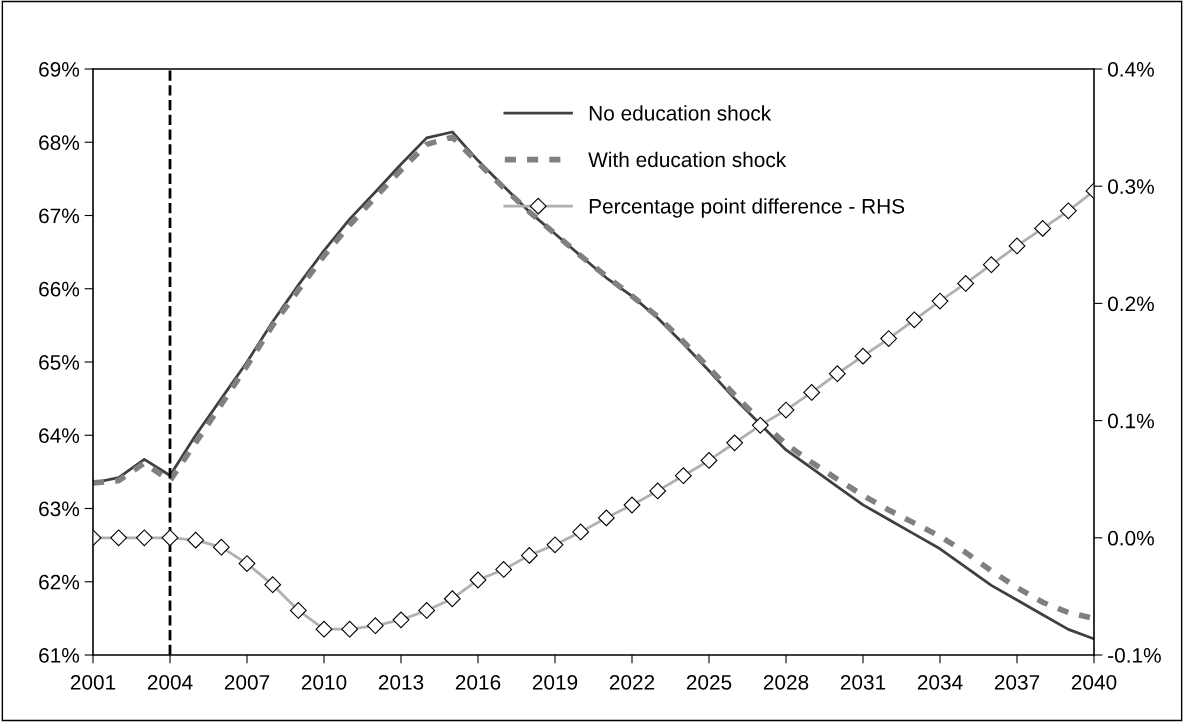 The height and width of the screenshot is (722, 1184). Describe the element at coordinates (59, 142) in the screenshot. I see `y-tick-label: 68%` at that location.